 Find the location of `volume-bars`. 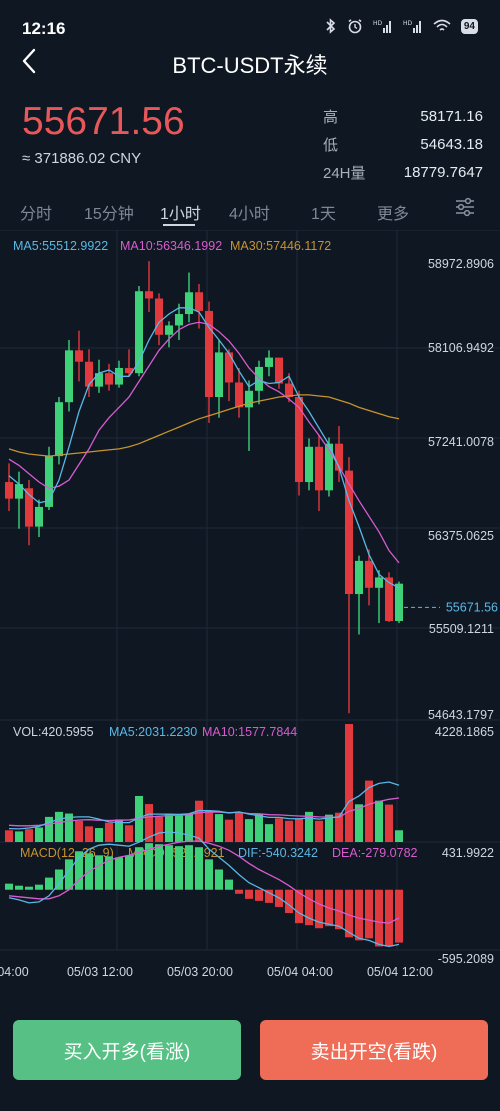

volume-bars is located at coordinates (204, 783).